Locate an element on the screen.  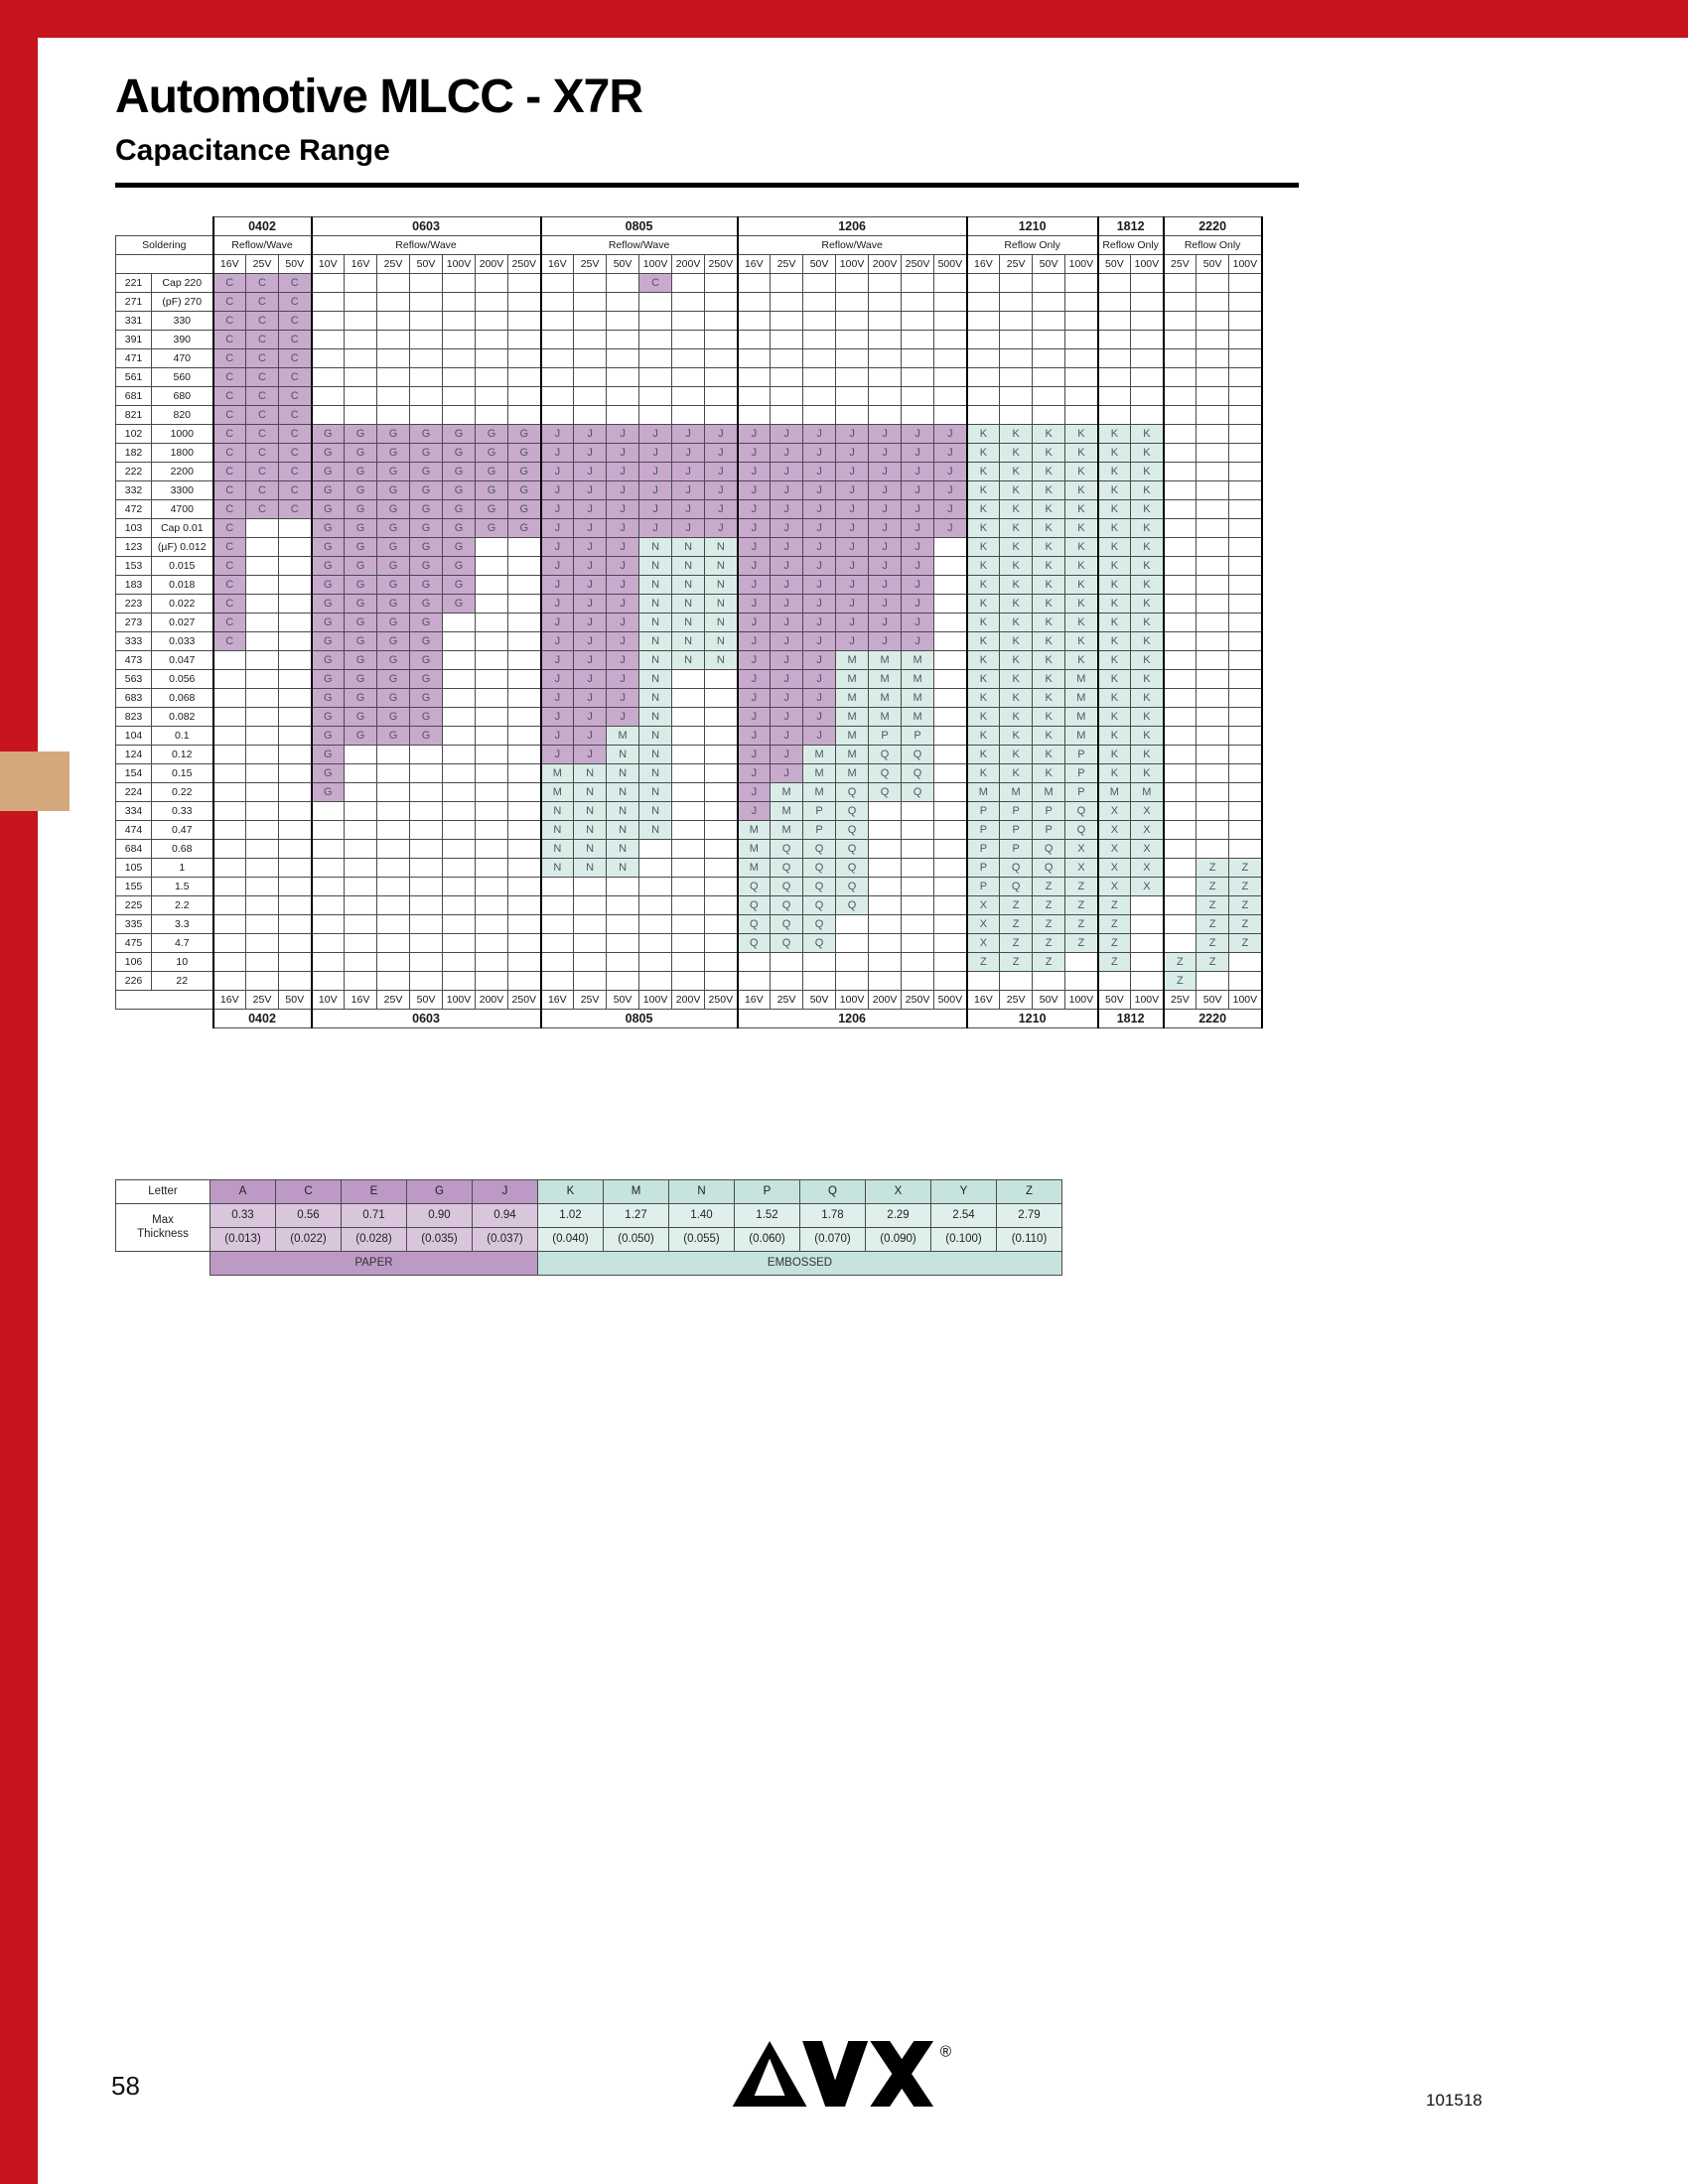
cap-code: 472 is located at coordinates (133, 509).